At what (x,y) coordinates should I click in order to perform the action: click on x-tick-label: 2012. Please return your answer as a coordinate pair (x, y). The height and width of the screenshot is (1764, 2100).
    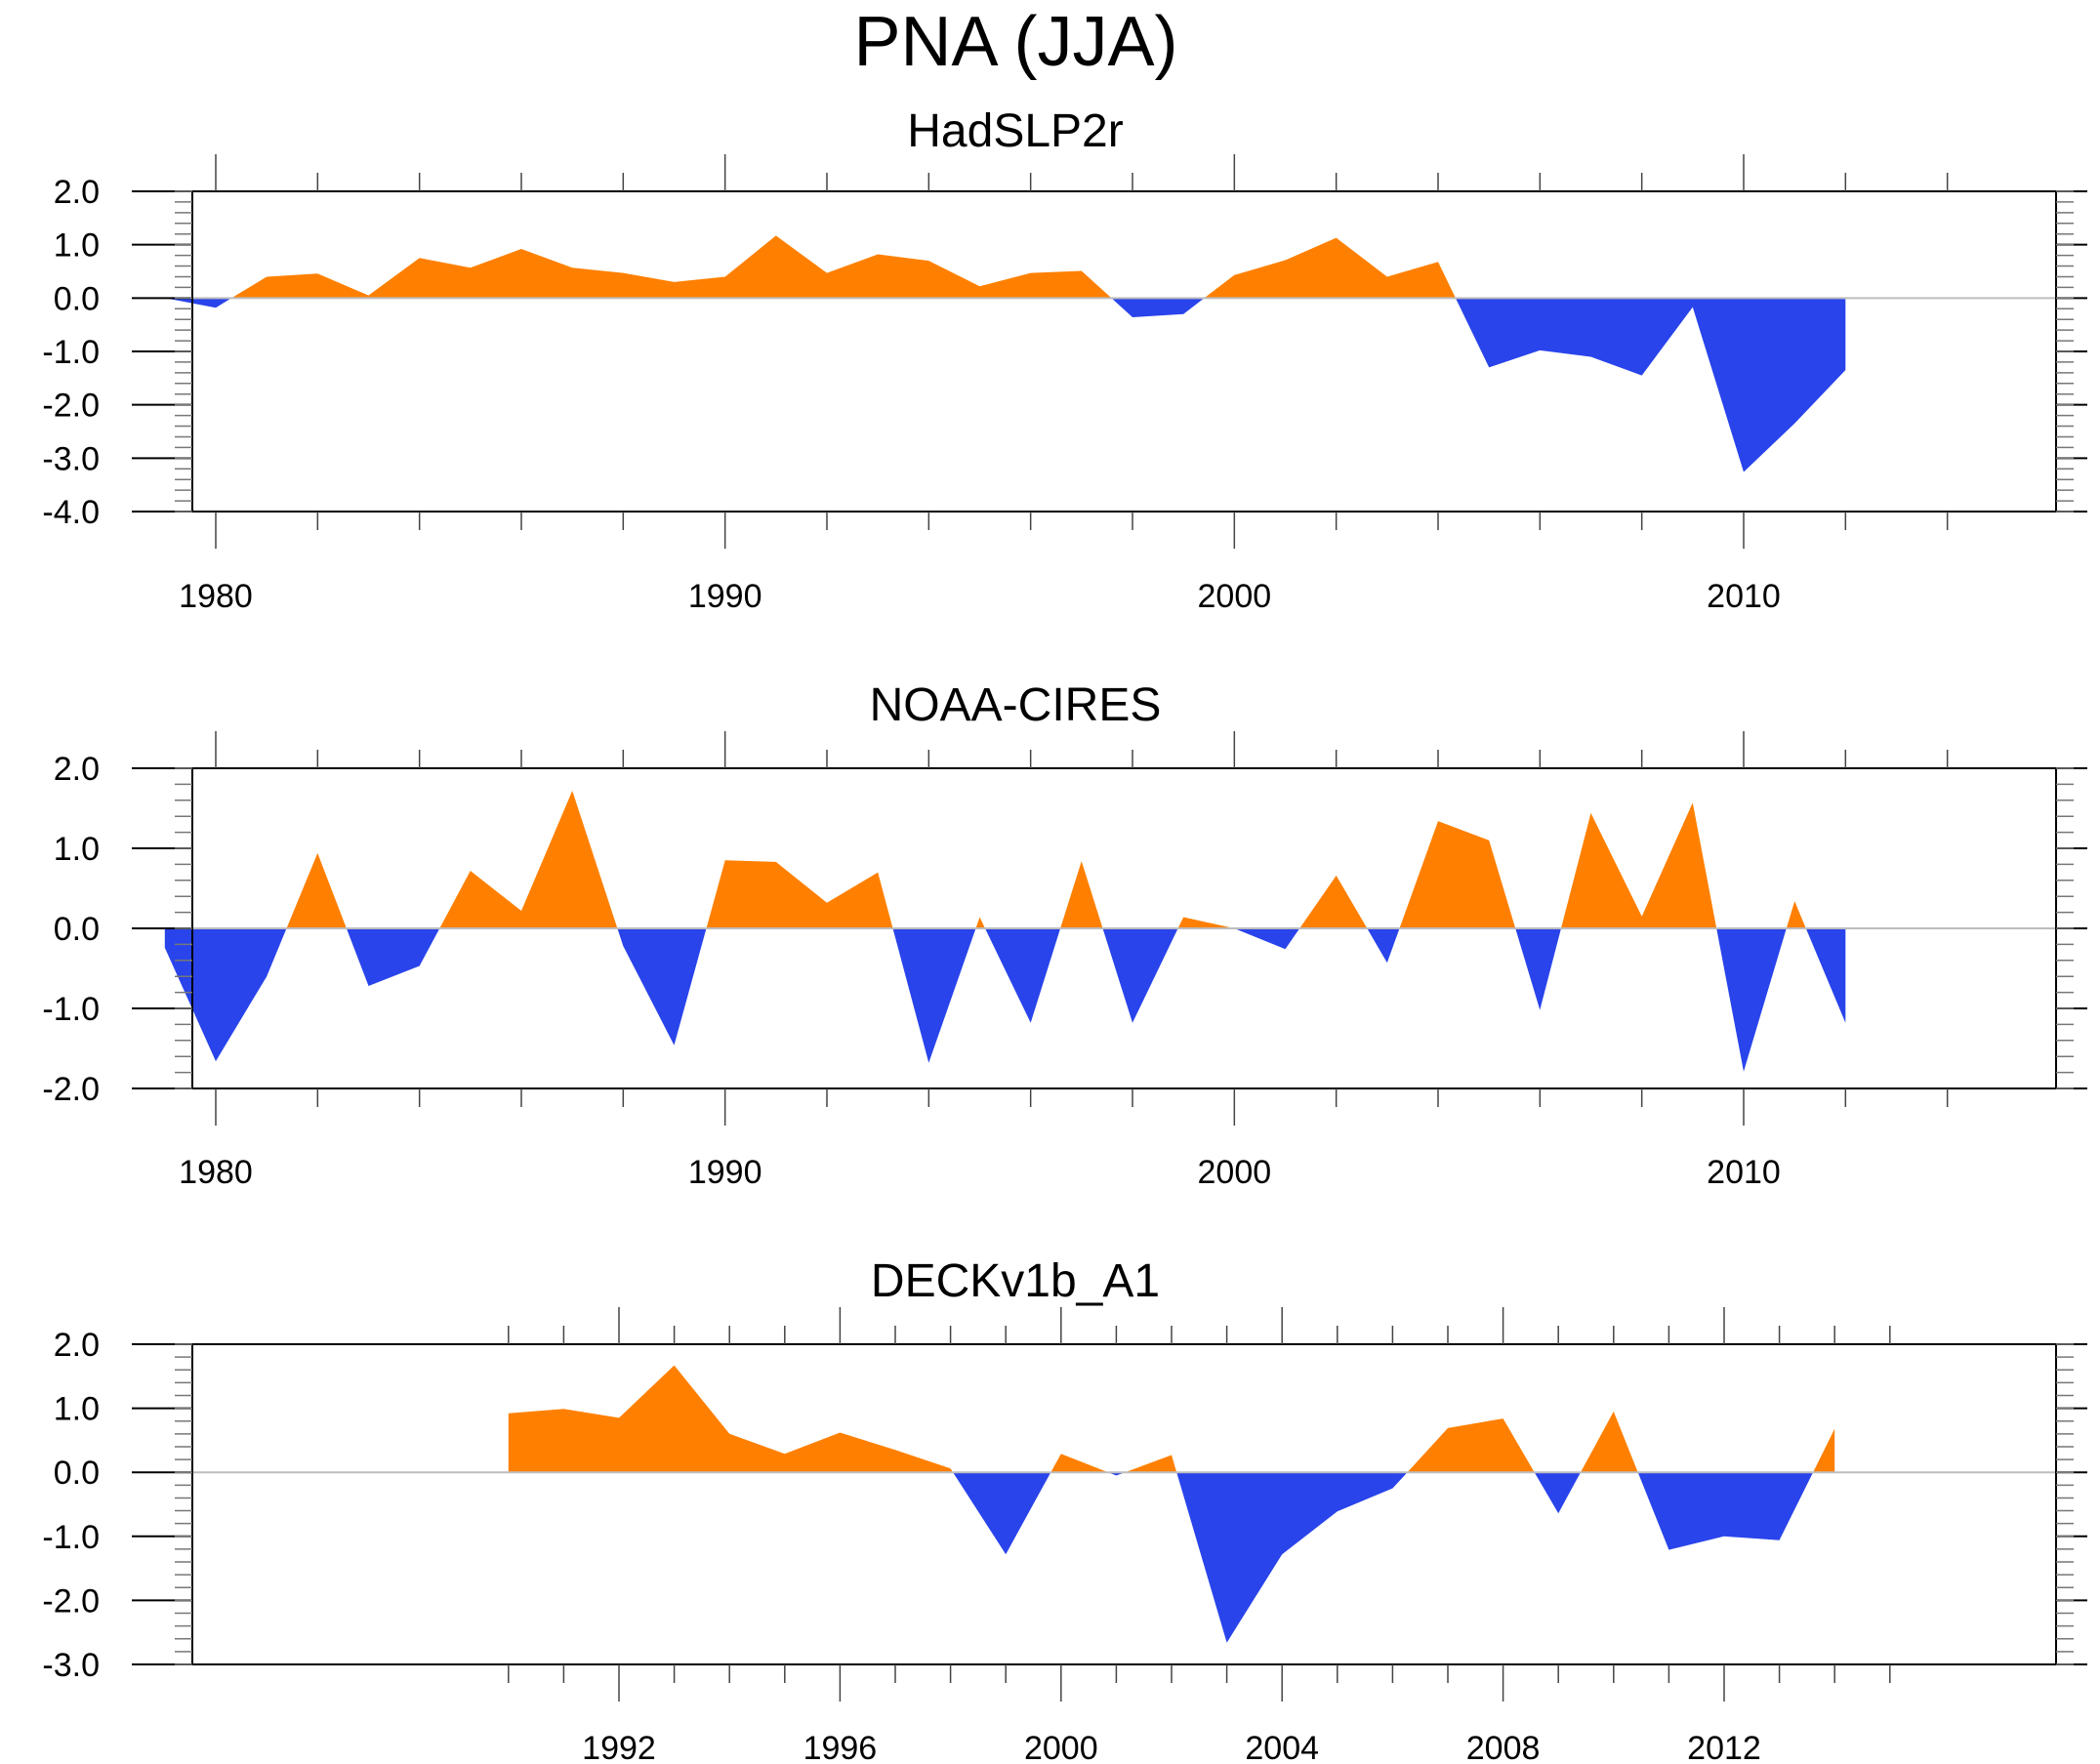
    Looking at the image, I should click on (1724, 1747).